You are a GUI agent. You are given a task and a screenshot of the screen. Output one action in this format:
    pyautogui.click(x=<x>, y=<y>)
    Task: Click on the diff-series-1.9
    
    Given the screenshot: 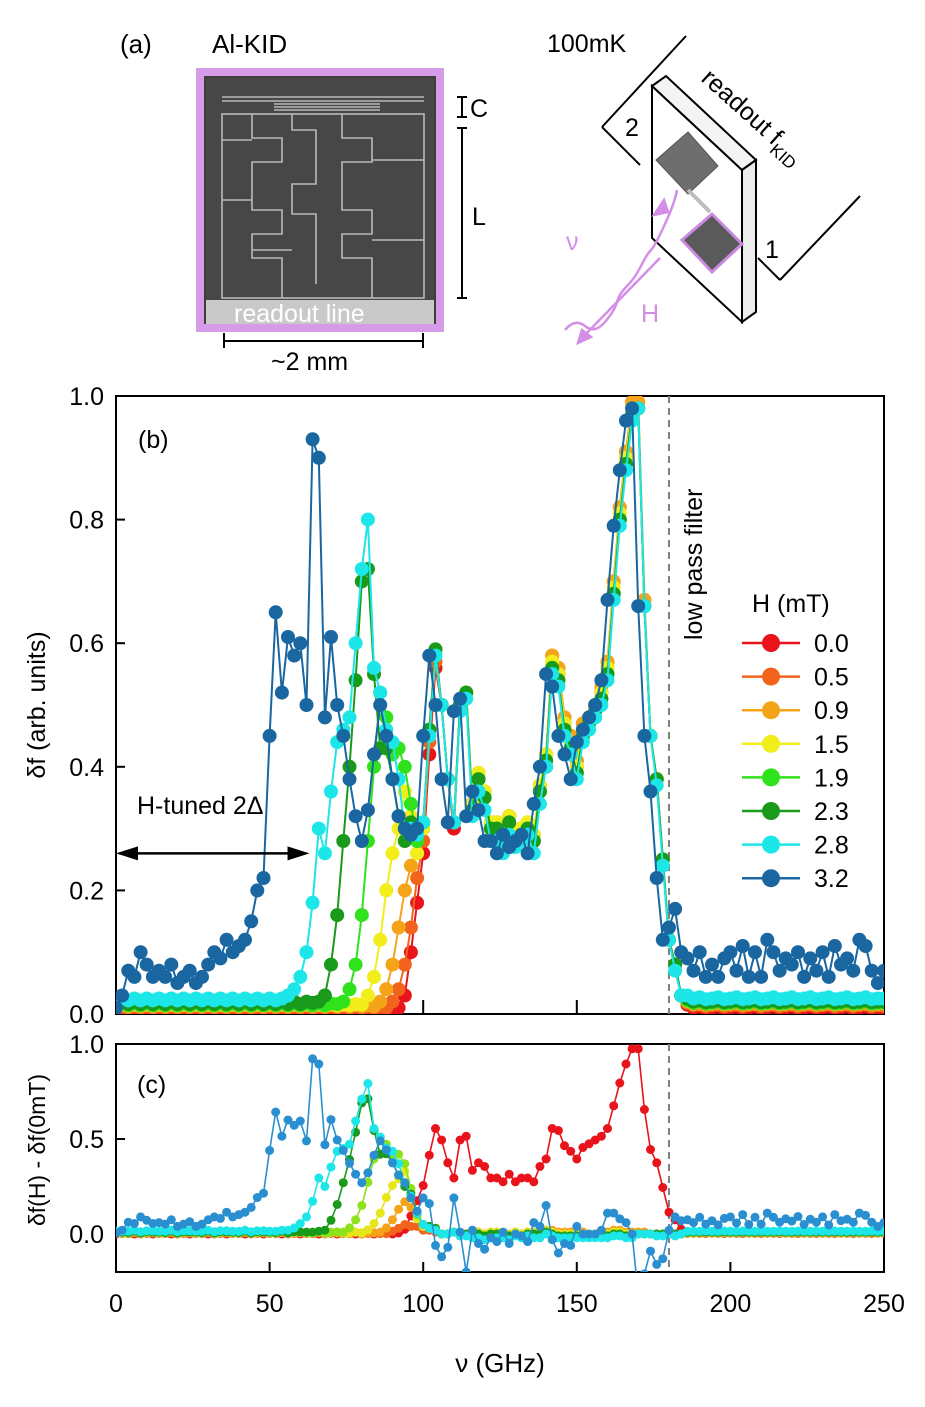 What is the action you would take?
    pyautogui.click(x=500, y=1186)
    